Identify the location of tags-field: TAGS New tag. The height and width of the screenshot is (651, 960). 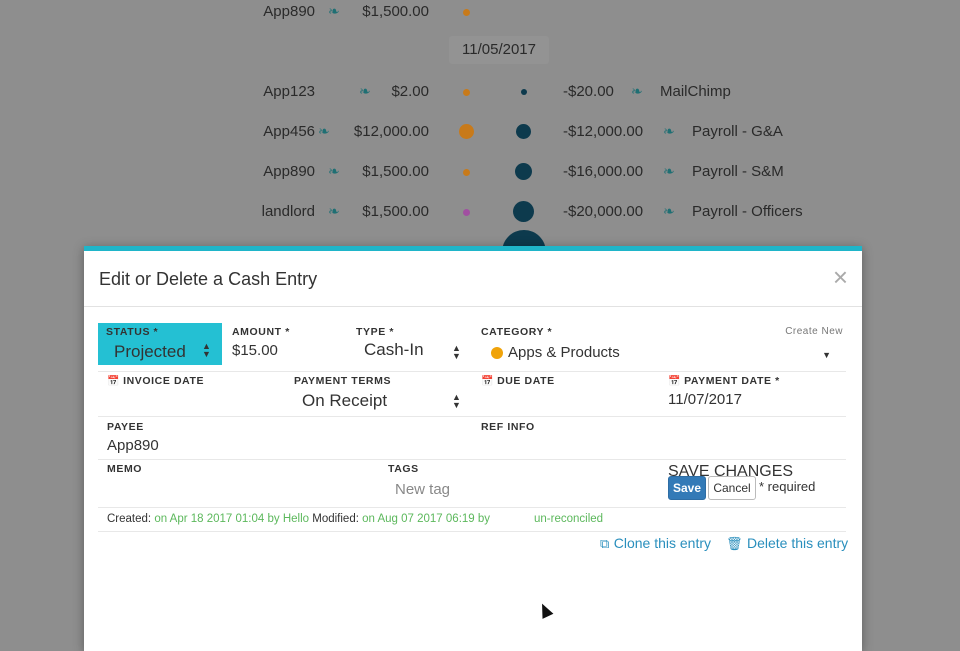
(488, 480).